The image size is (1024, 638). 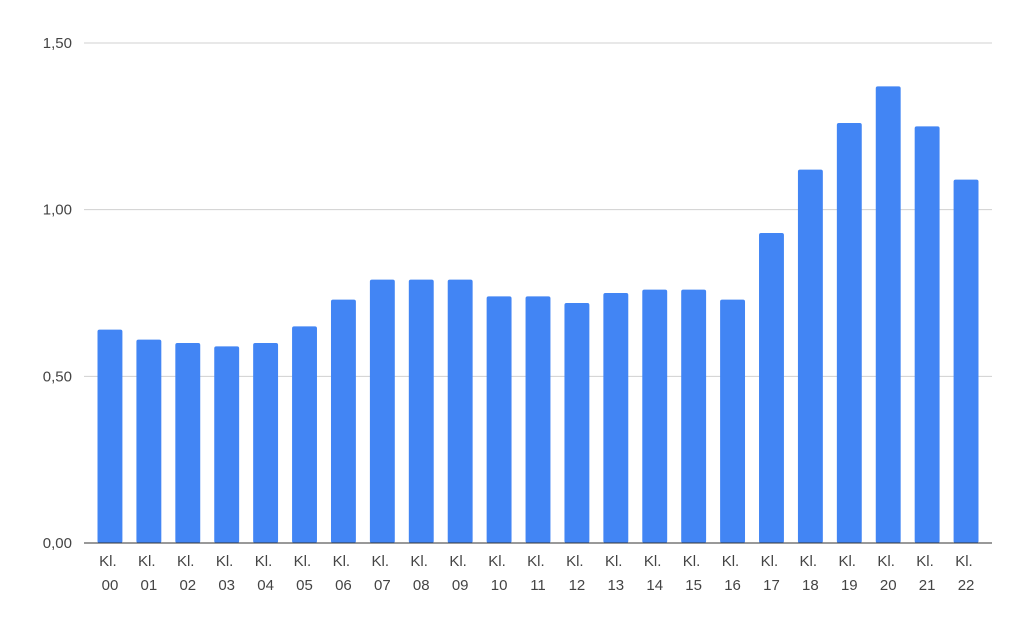 What do you see at coordinates (616, 573) in the screenshot?
I see `x-tick-label: Kl. 13` at bounding box center [616, 573].